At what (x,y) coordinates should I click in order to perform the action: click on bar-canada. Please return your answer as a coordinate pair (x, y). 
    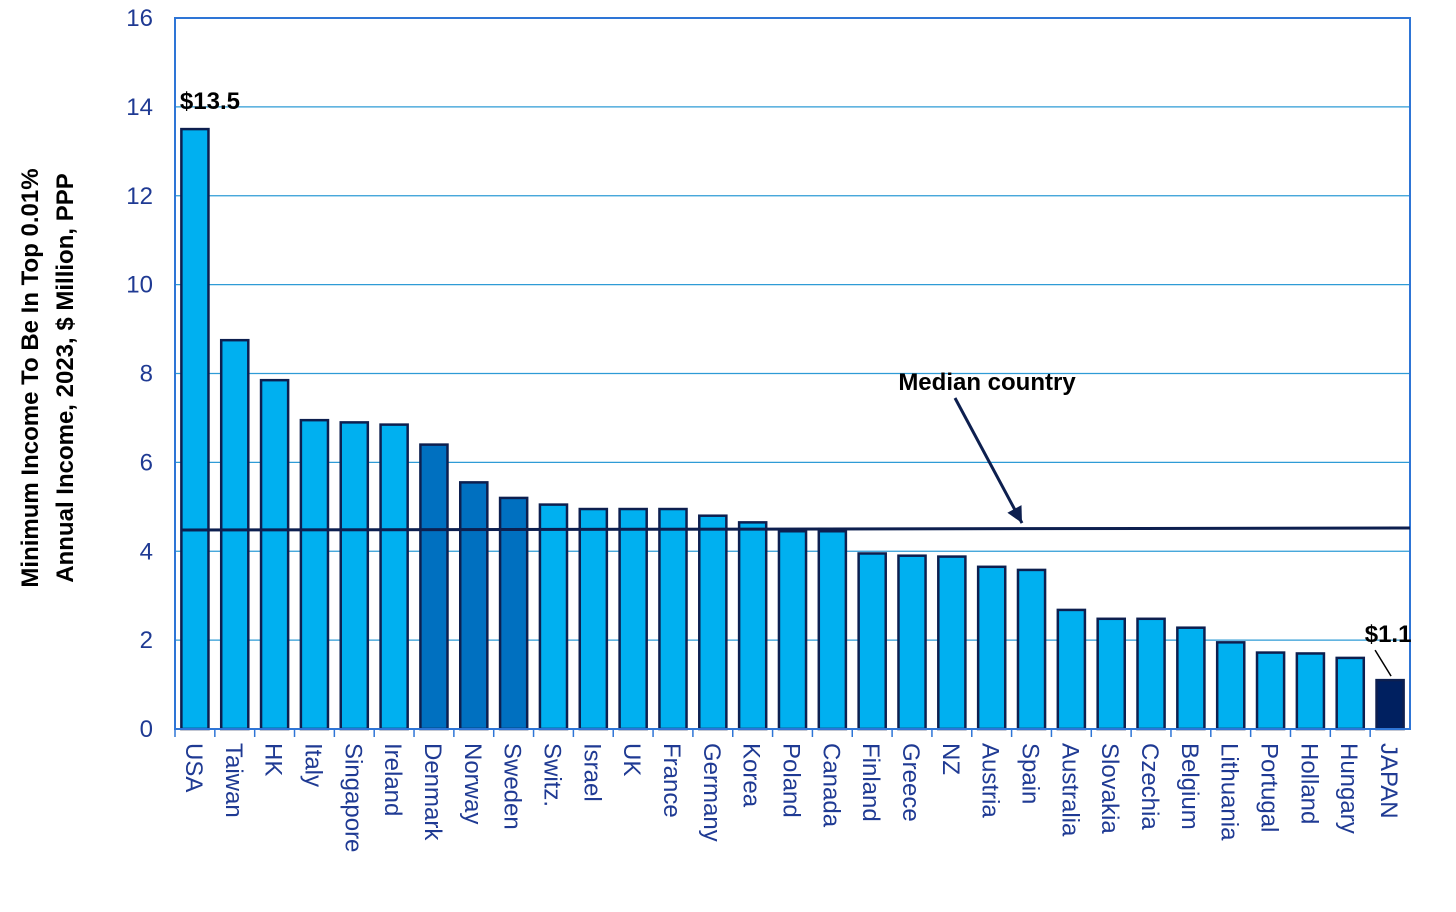
    Looking at the image, I should click on (832, 630).